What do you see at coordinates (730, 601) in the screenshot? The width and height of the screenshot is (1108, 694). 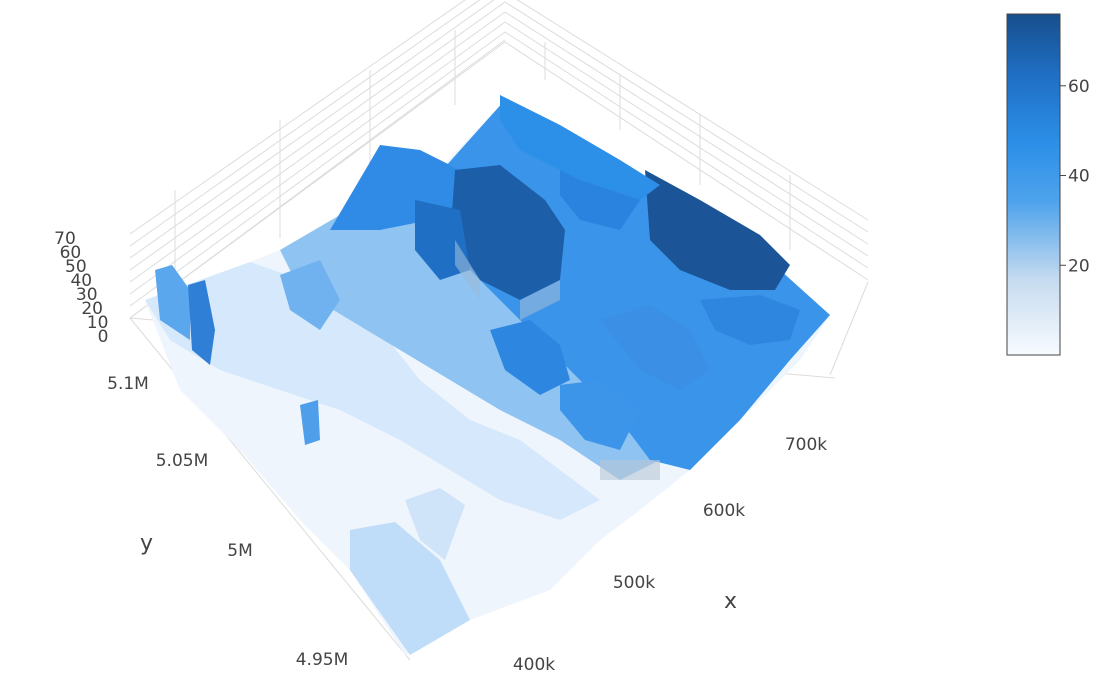 I see `x-axis-title: x` at bounding box center [730, 601].